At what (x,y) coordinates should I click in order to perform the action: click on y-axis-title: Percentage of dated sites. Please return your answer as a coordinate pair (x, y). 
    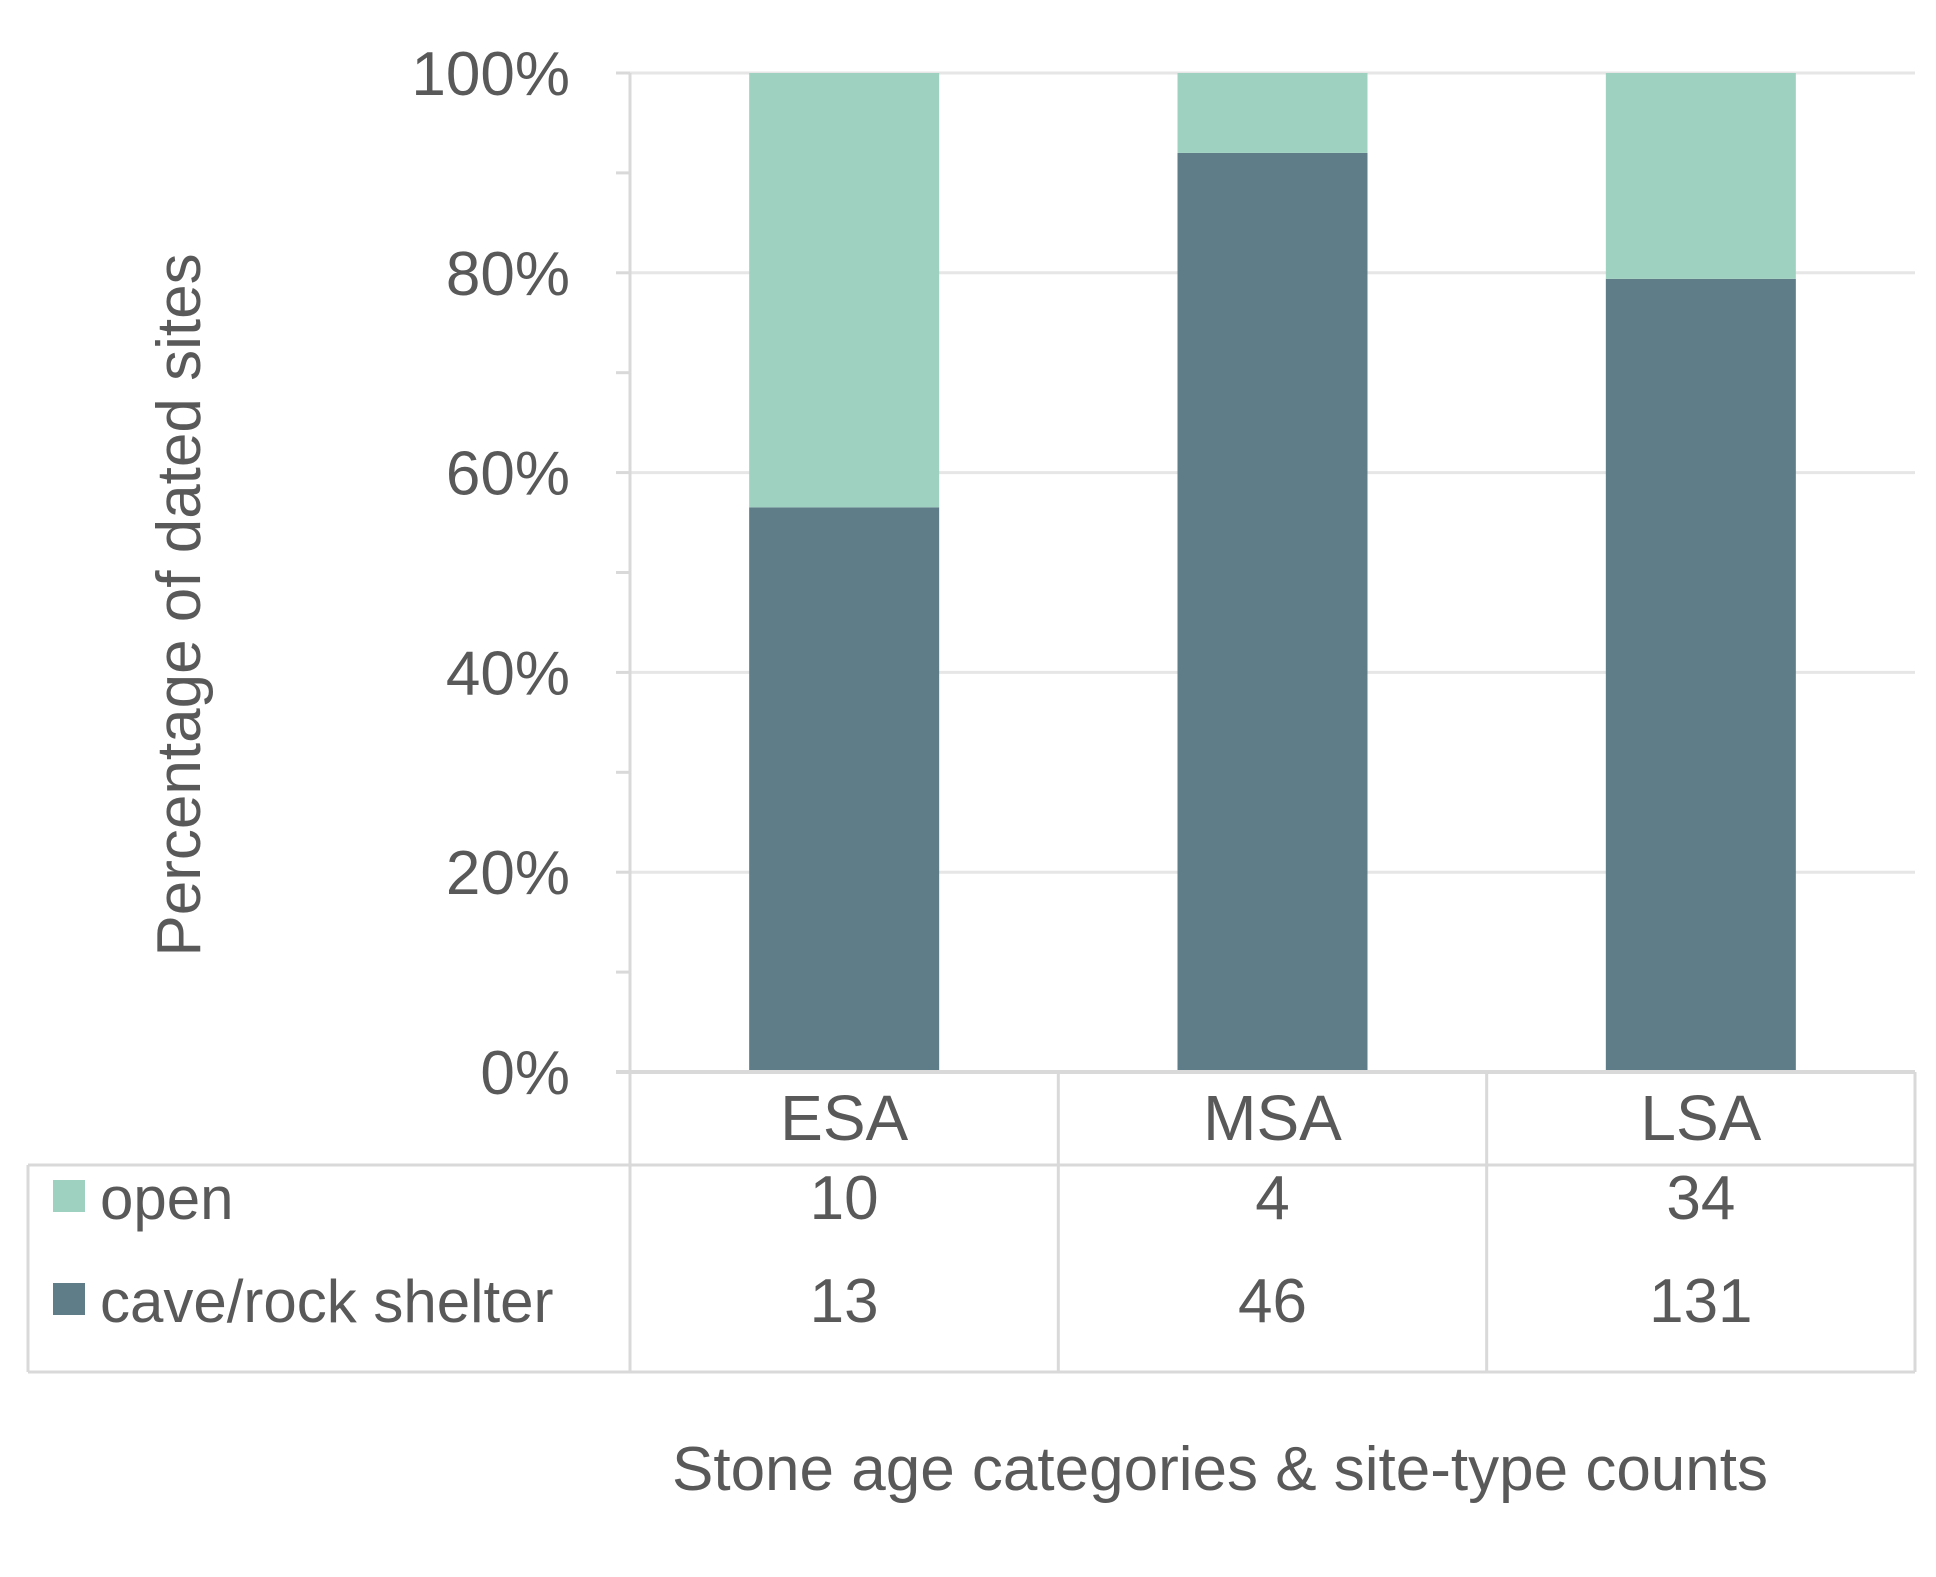
    Looking at the image, I should click on (179, 604).